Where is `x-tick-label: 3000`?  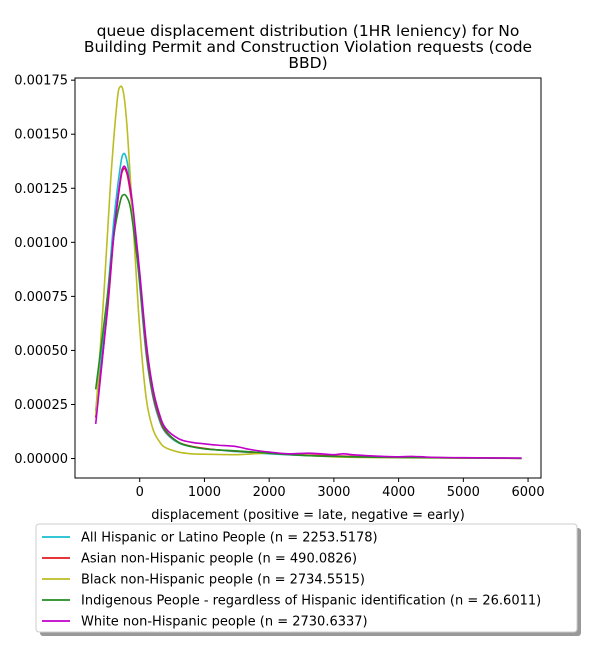
x-tick-label: 3000 is located at coordinates (333, 492).